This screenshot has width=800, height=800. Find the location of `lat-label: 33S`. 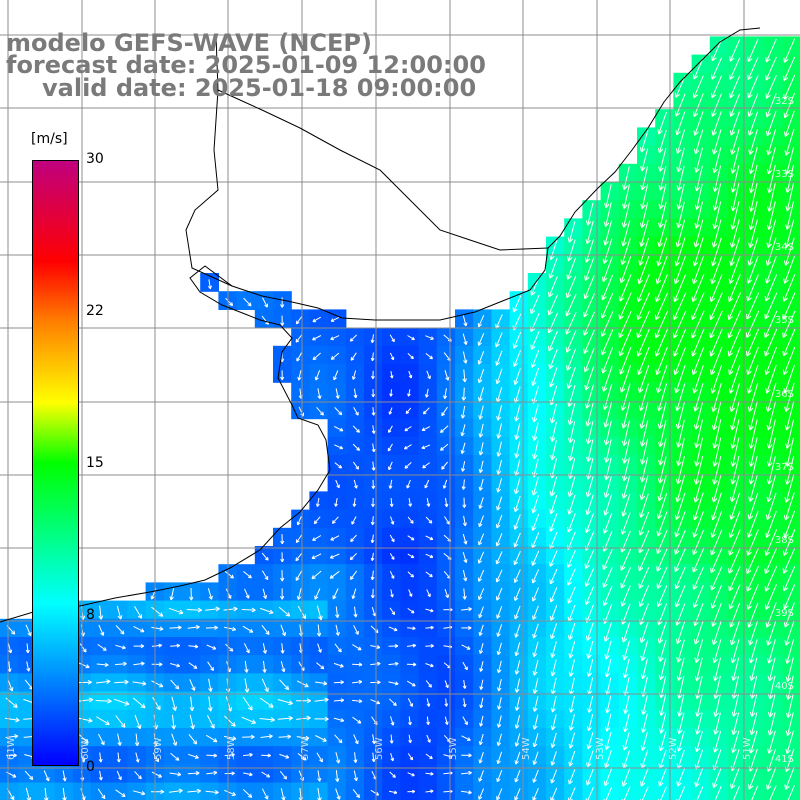

lat-label: 33S is located at coordinates (784, 174).